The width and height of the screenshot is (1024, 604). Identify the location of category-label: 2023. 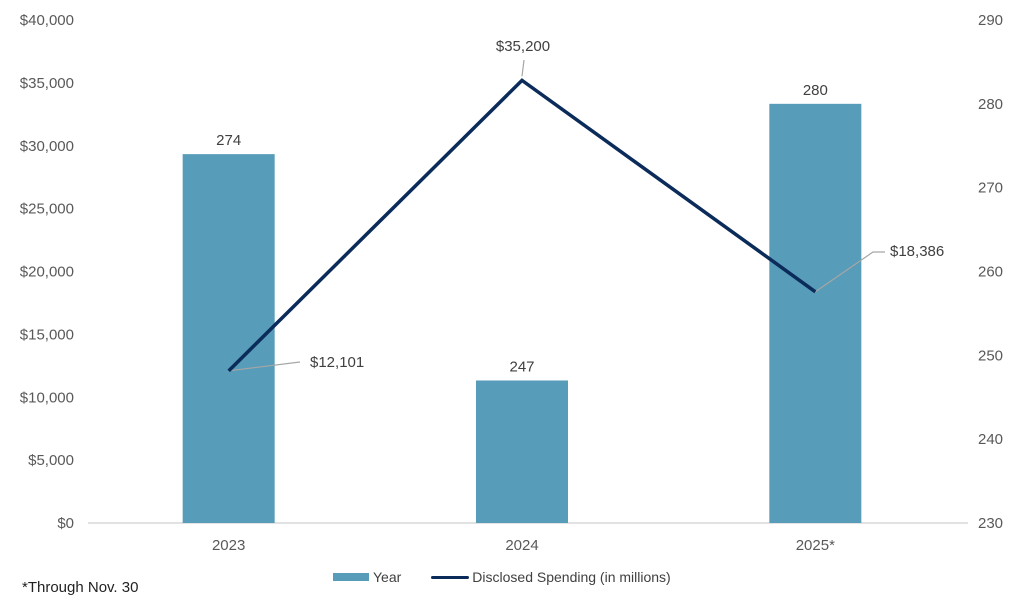
(228, 545).